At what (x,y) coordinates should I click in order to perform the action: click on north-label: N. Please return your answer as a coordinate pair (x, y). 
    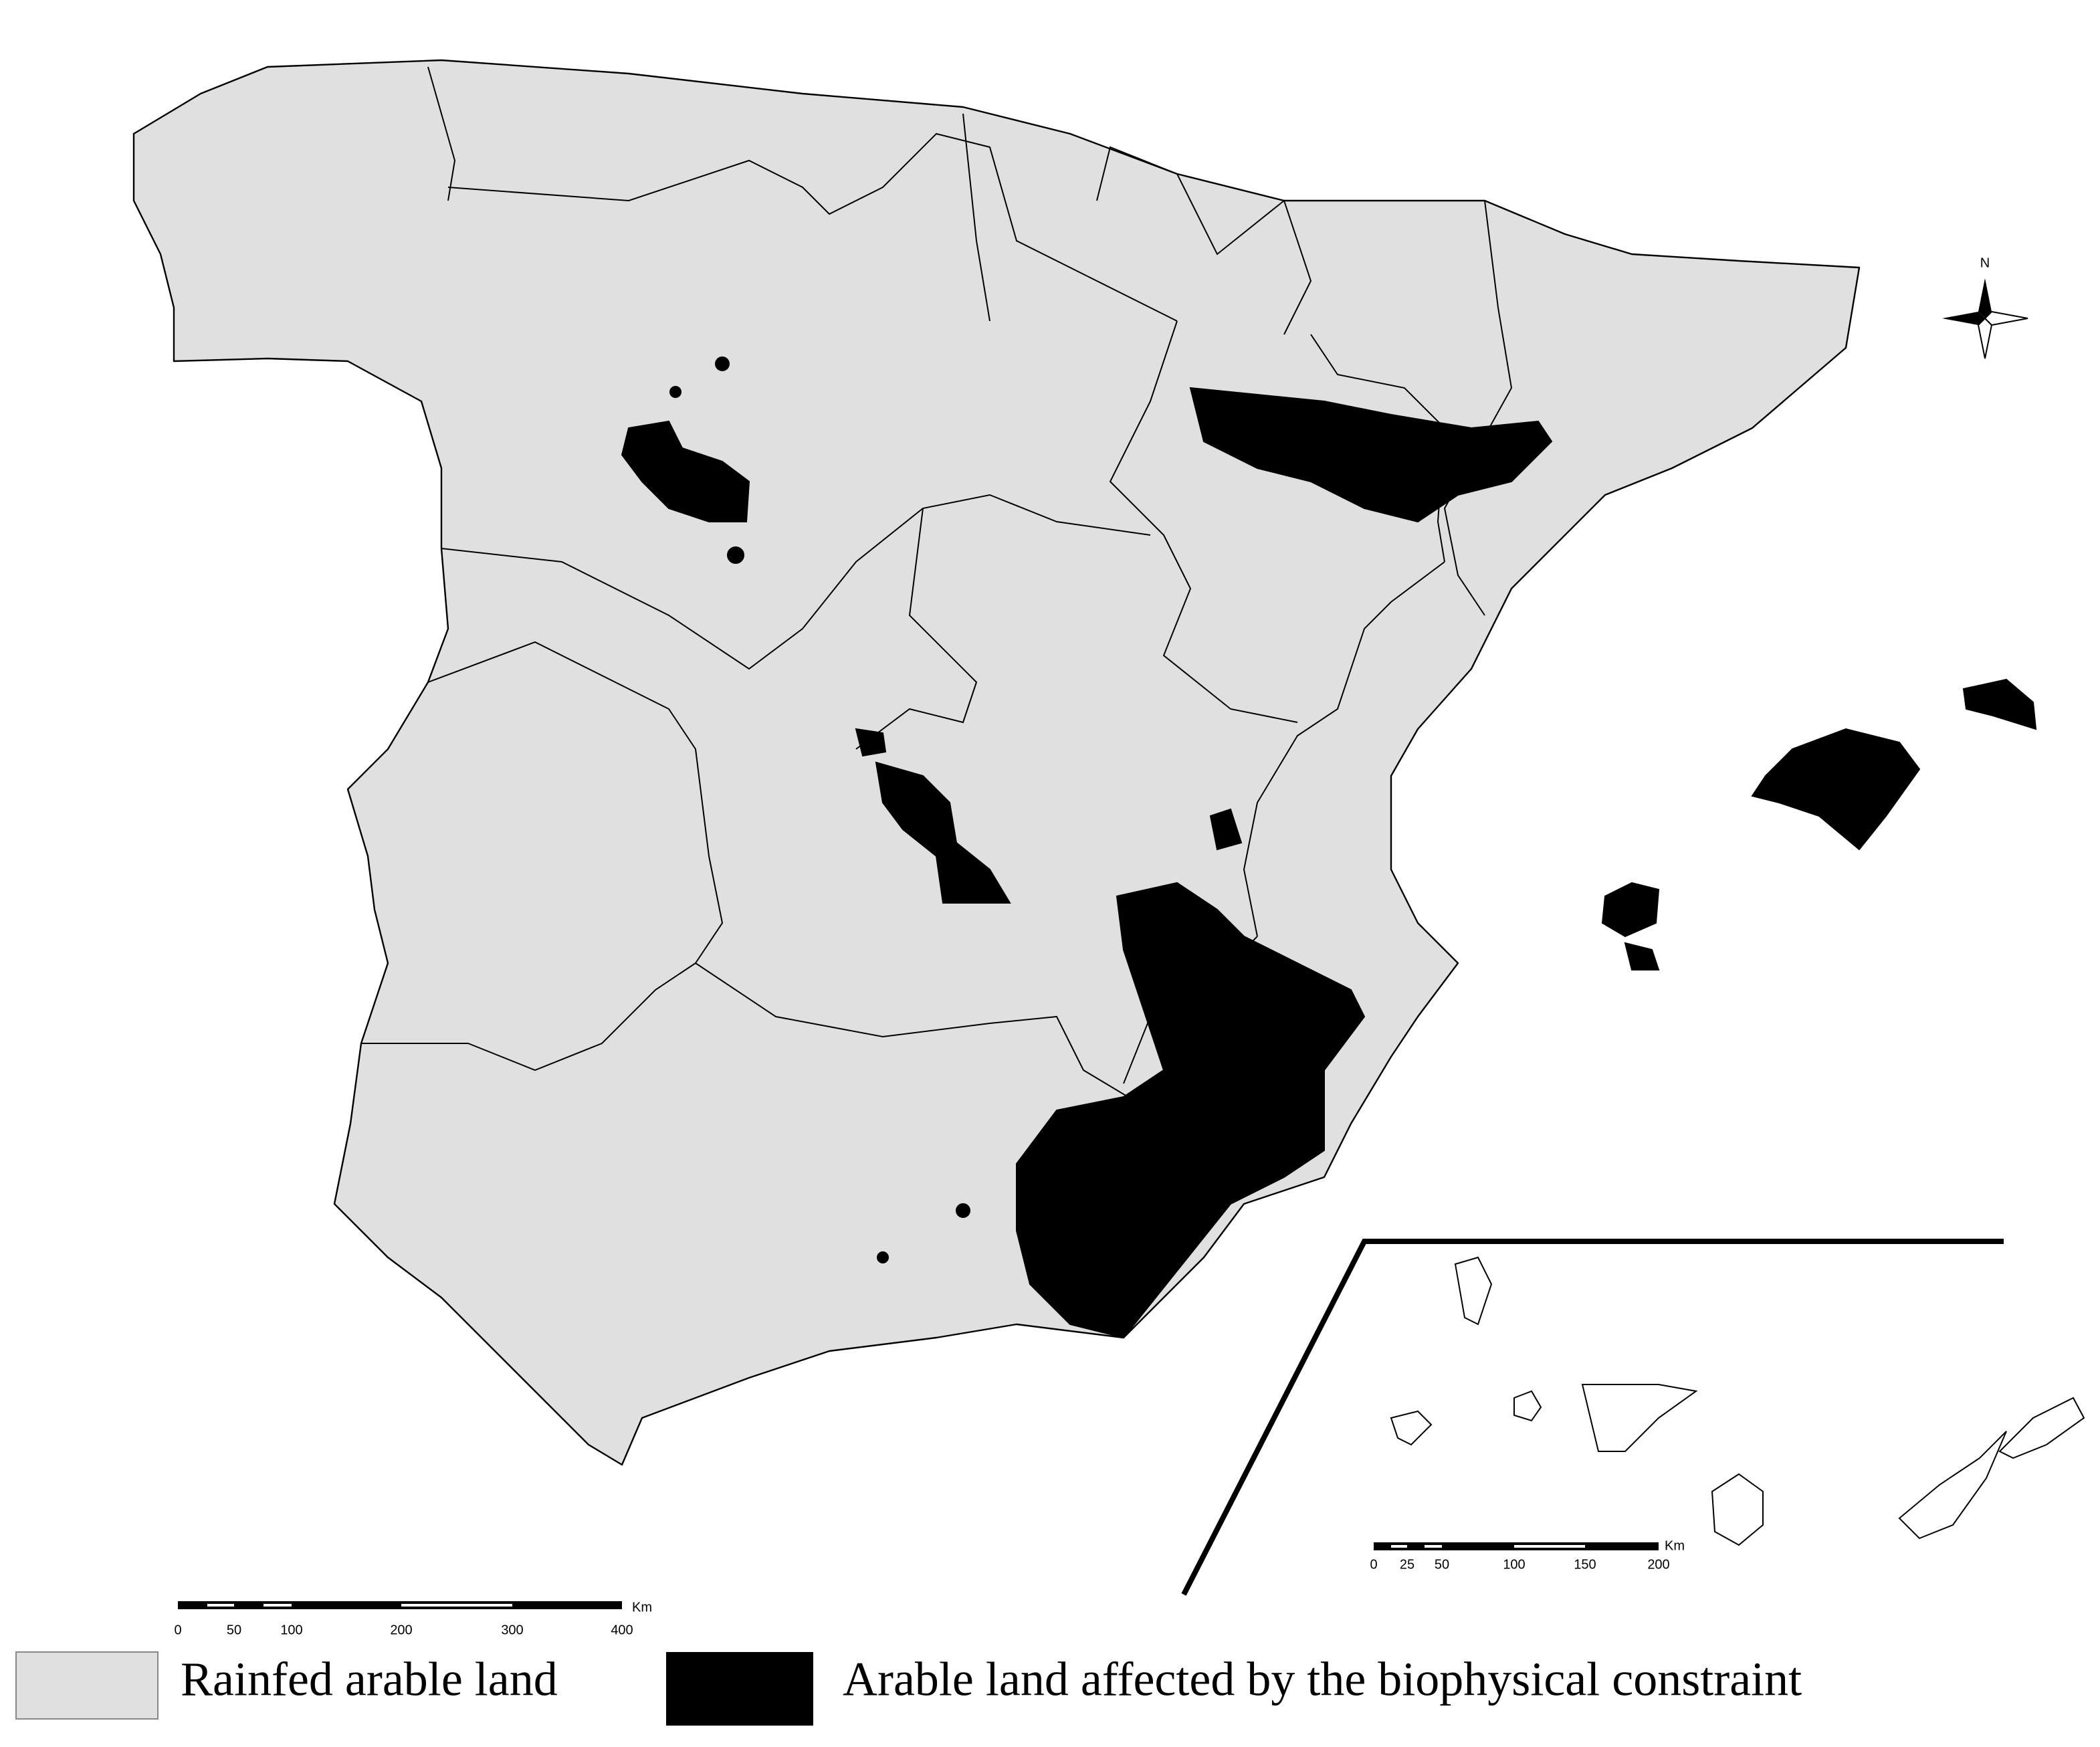
    Looking at the image, I should click on (1985, 262).